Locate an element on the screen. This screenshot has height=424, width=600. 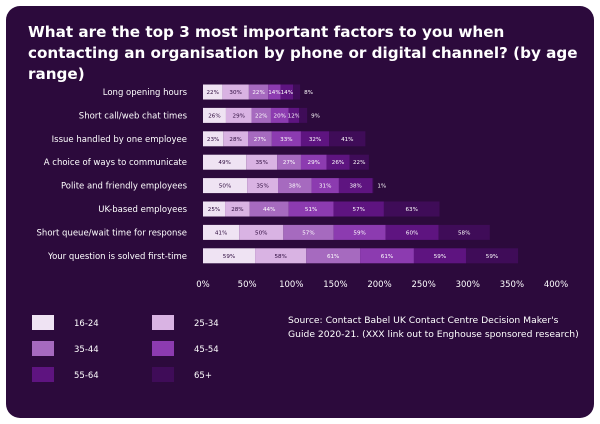
bar-value-label: 49% is located at coordinates (224, 163).